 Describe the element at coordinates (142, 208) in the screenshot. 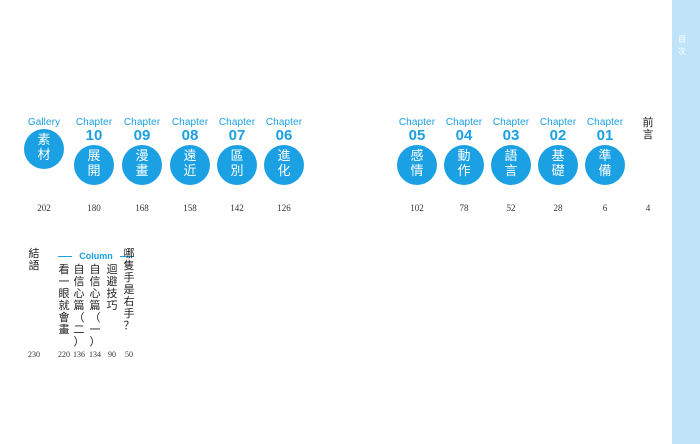

I see `page-number: 168` at that location.